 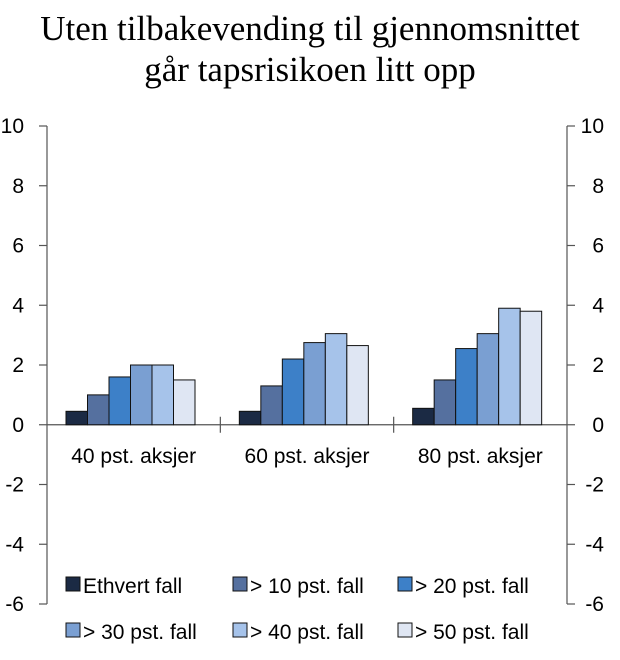 What do you see at coordinates (307, 586) in the screenshot?
I see `legend-label: > 10 pst. fall` at bounding box center [307, 586].